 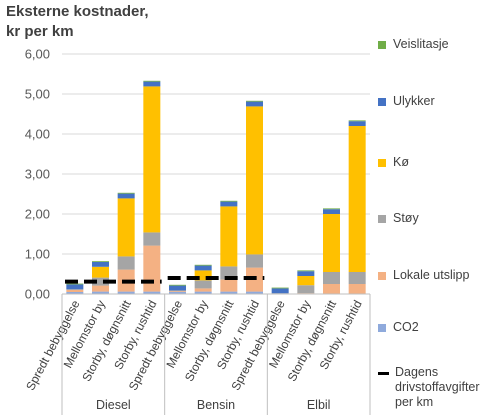 I want to click on legend-item: Lokale utslipp, so click(x=423, y=275).